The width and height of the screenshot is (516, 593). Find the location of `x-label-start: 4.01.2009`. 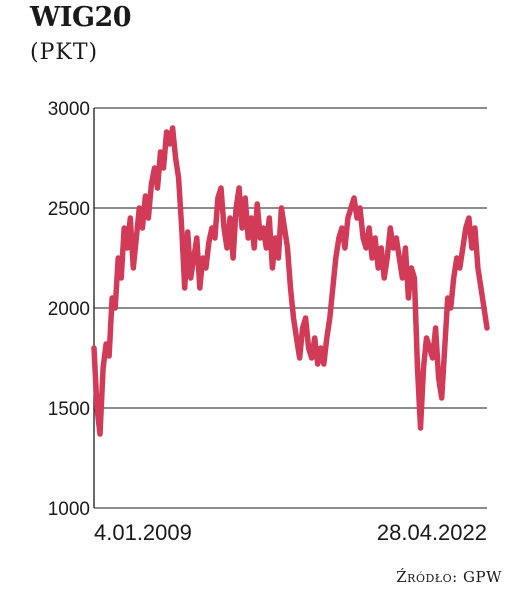

x-label-start: 4.01.2009 is located at coordinates (143, 532).